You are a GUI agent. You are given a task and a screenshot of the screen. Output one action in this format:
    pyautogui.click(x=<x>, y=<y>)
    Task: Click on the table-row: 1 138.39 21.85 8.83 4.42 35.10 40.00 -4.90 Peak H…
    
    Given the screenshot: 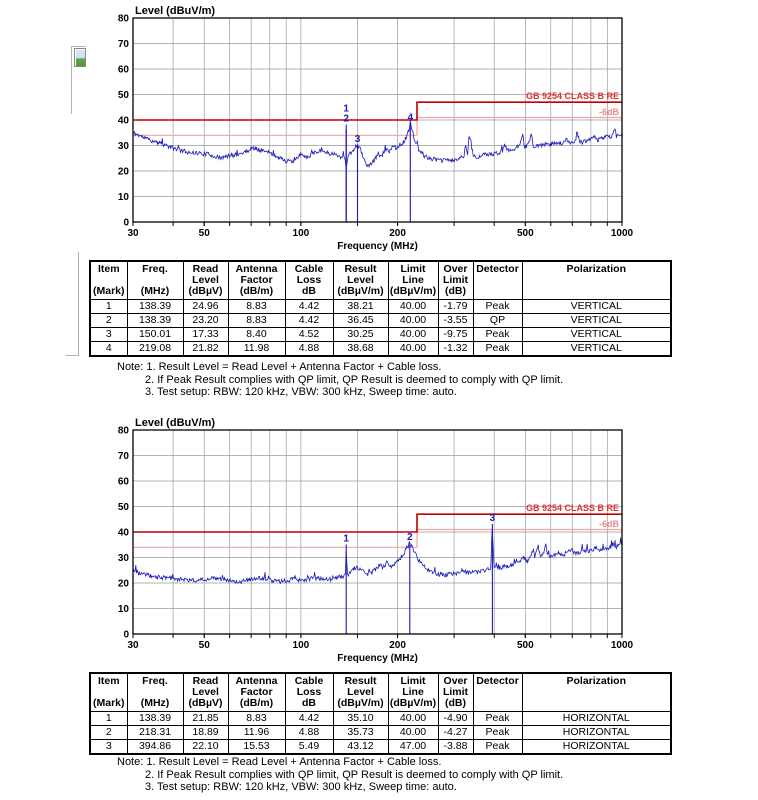 What is the action you would take?
    pyautogui.click(x=380, y=718)
    